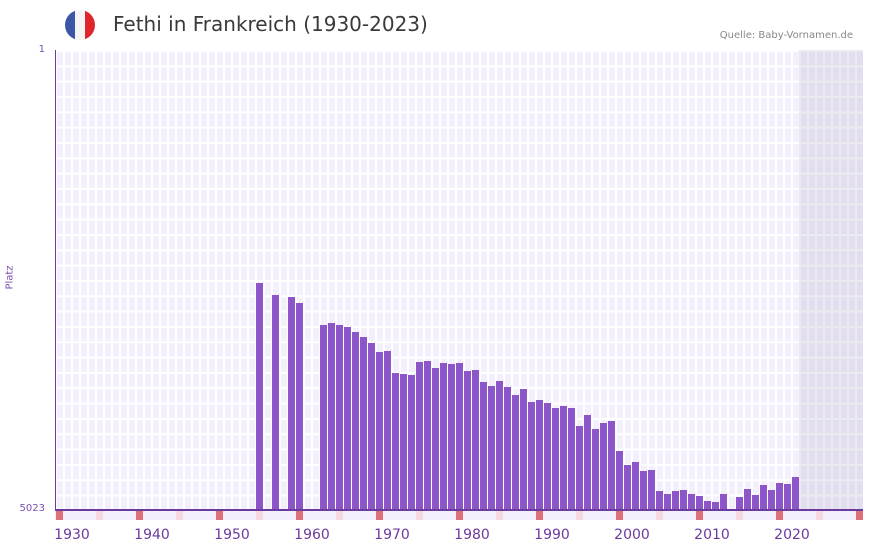  Describe the element at coordinates (443, 436) in the screenshot. I see `bar-1977` at that location.